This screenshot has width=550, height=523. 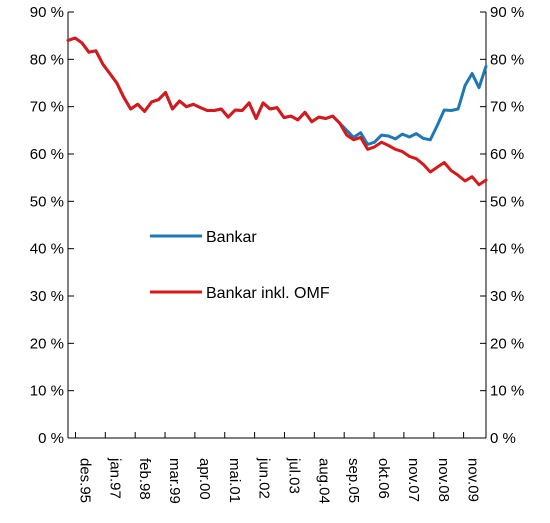 I want to click on left-y-tick-label: 40 %, so click(x=47, y=249).